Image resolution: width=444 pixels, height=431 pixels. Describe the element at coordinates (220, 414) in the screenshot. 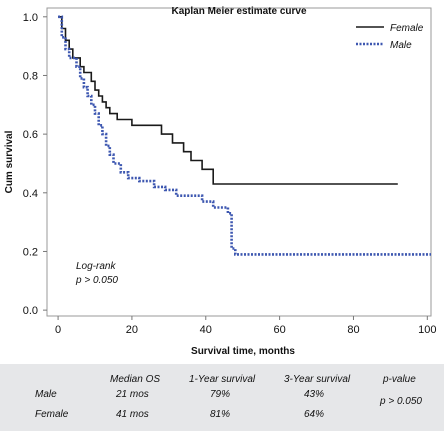

I see `row-female-1yr: 81%` at that location.